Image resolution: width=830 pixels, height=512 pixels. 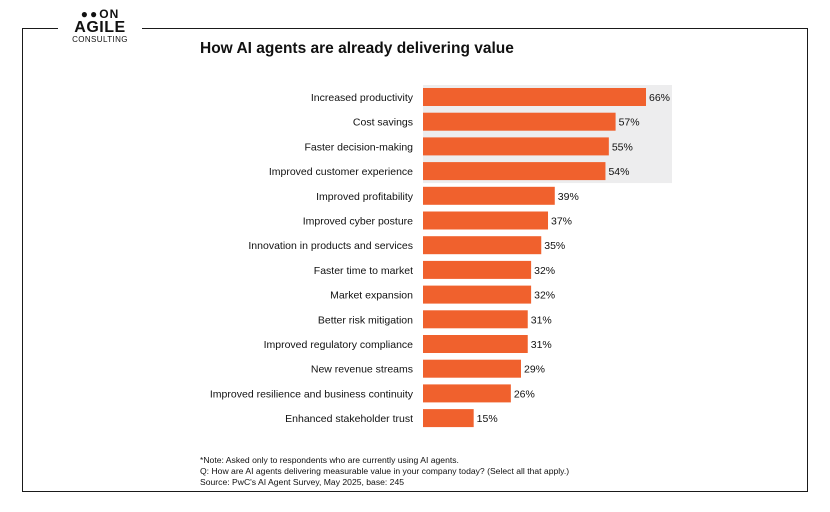 What do you see at coordinates (371, 296) in the screenshot?
I see `category-label: Market expansion` at bounding box center [371, 296].